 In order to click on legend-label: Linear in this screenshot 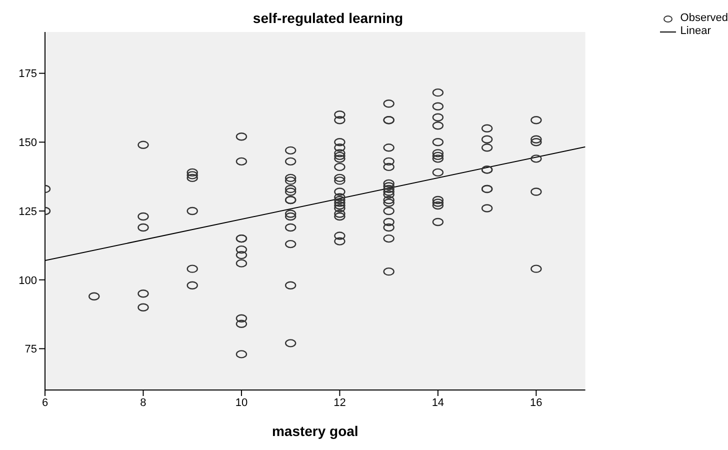, I will do `click(695, 31)`.